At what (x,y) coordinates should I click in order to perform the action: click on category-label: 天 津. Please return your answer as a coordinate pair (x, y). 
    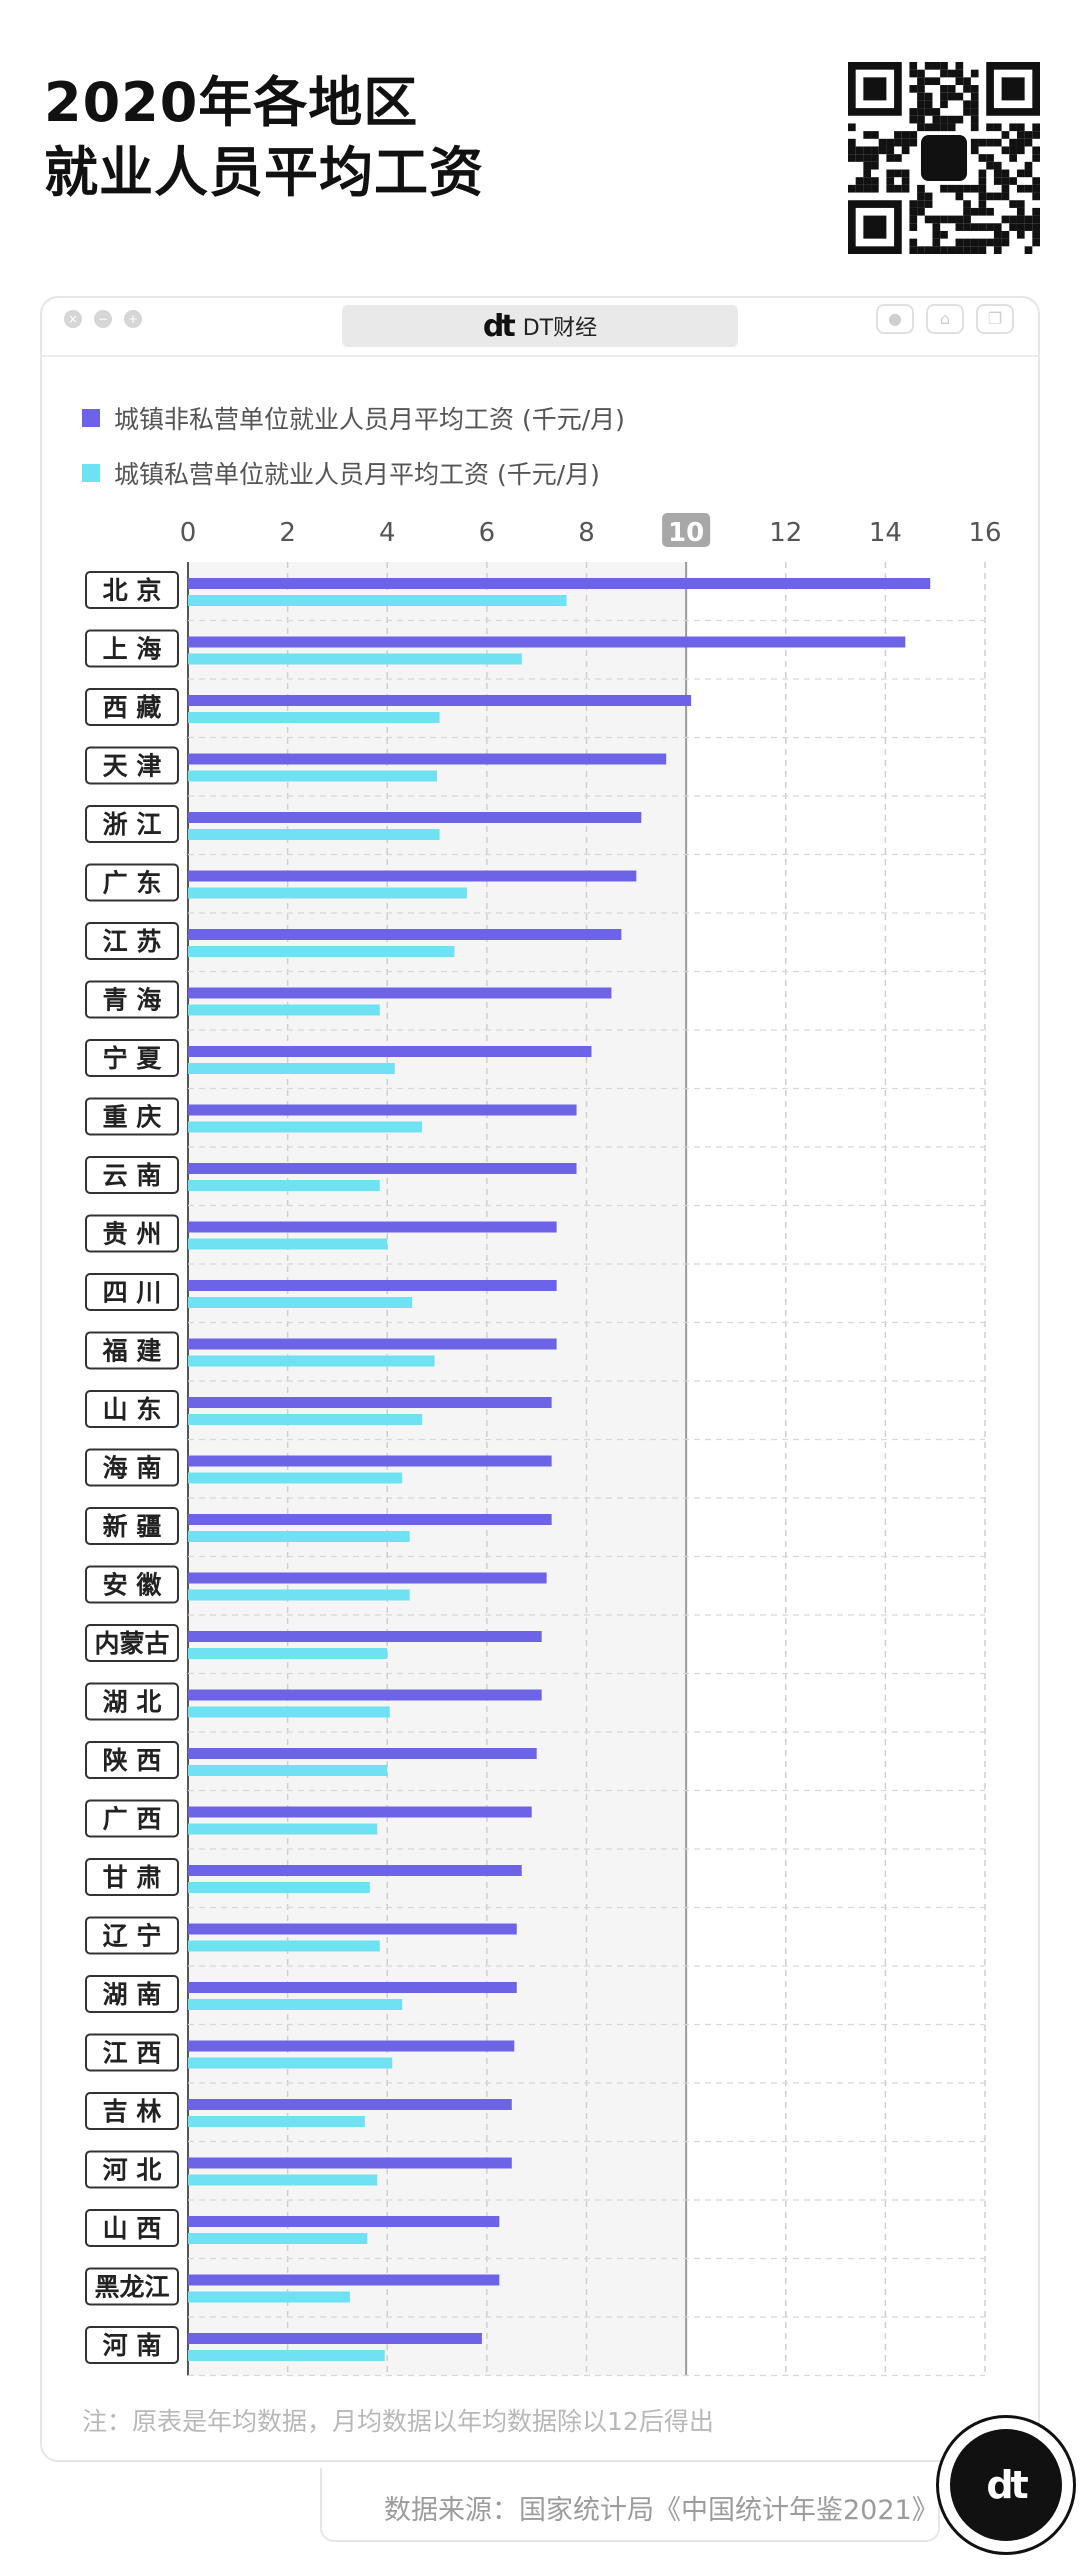
    Looking at the image, I should click on (132, 766).